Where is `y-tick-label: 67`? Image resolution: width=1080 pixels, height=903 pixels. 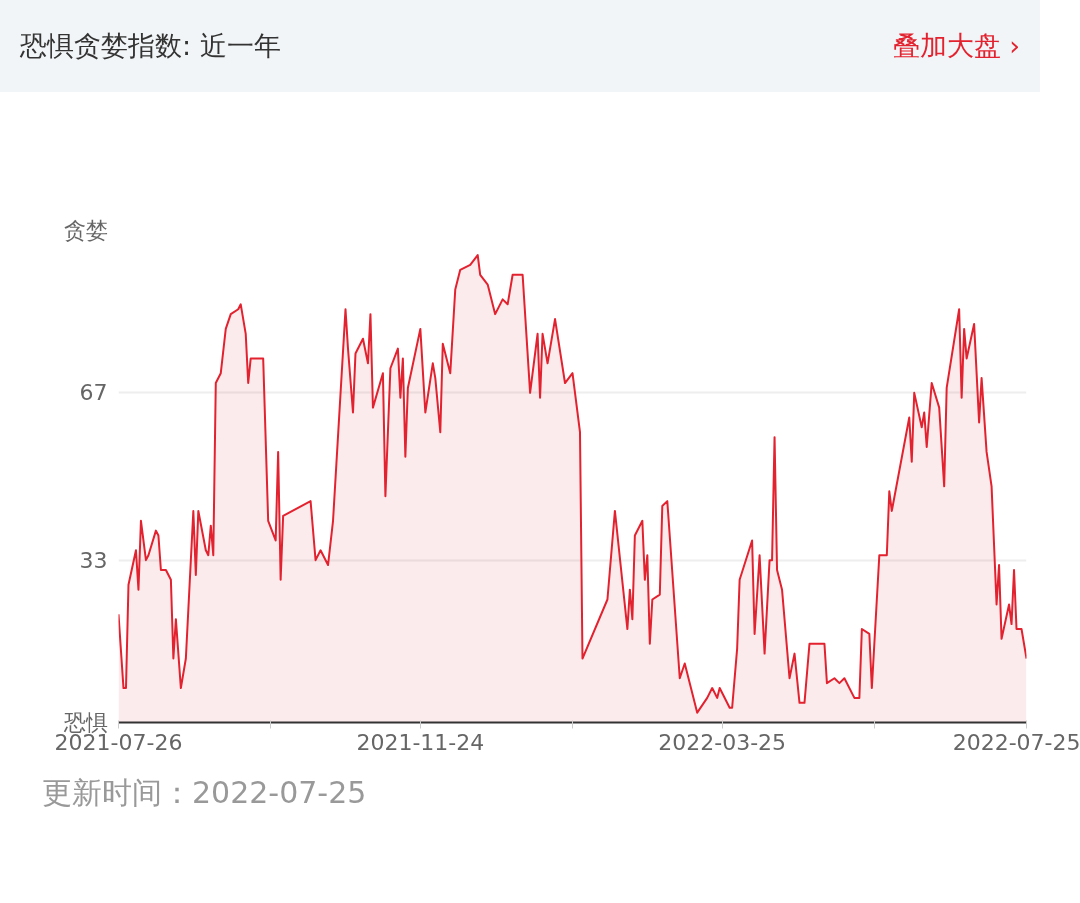 y-tick-label: 67 is located at coordinates (93, 393).